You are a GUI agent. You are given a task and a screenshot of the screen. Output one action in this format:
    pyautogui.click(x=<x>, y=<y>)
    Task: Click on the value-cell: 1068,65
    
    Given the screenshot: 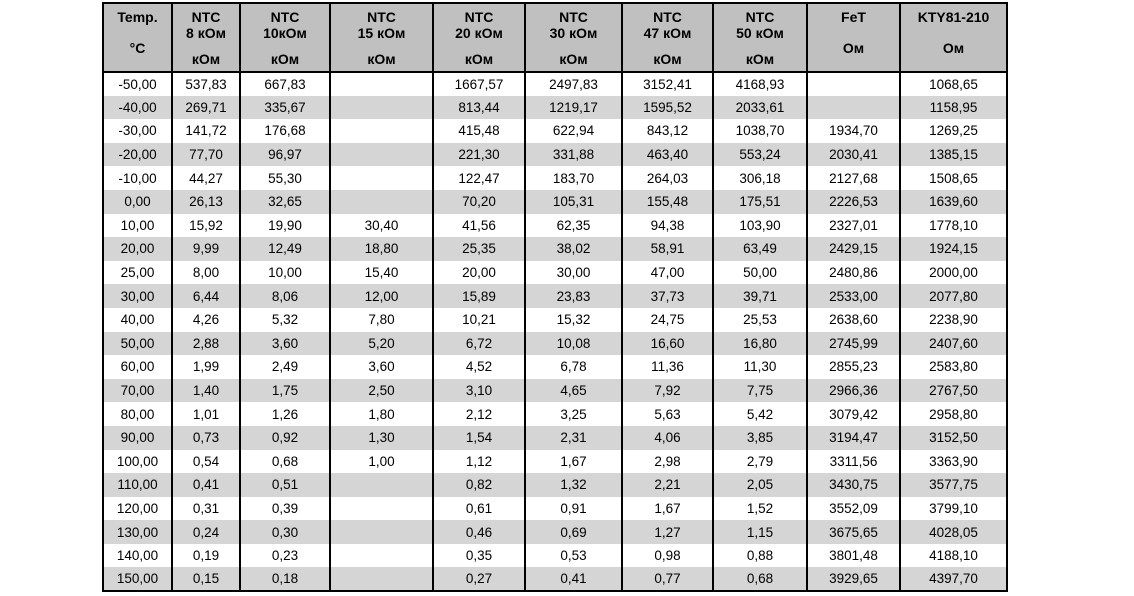 What is the action you would take?
    pyautogui.click(x=953, y=84)
    